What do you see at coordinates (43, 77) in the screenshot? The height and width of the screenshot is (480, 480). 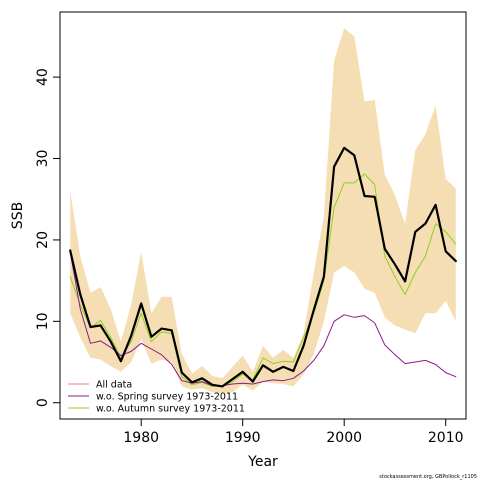 I see `y-tick-label: 40` at bounding box center [43, 77].